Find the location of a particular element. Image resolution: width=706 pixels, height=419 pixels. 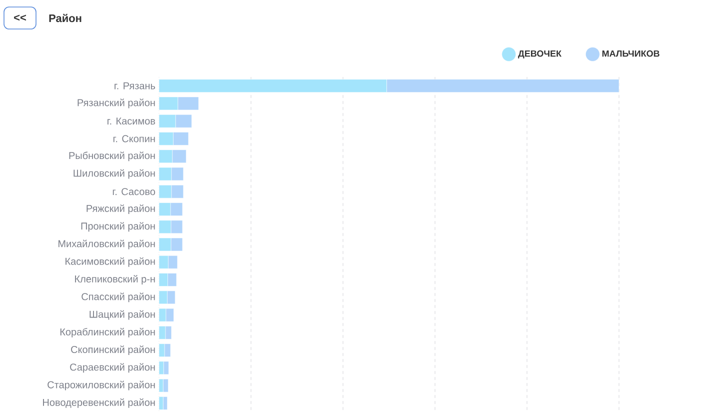

y-tick-label: Клепиковский р-н is located at coordinates (115, 280).